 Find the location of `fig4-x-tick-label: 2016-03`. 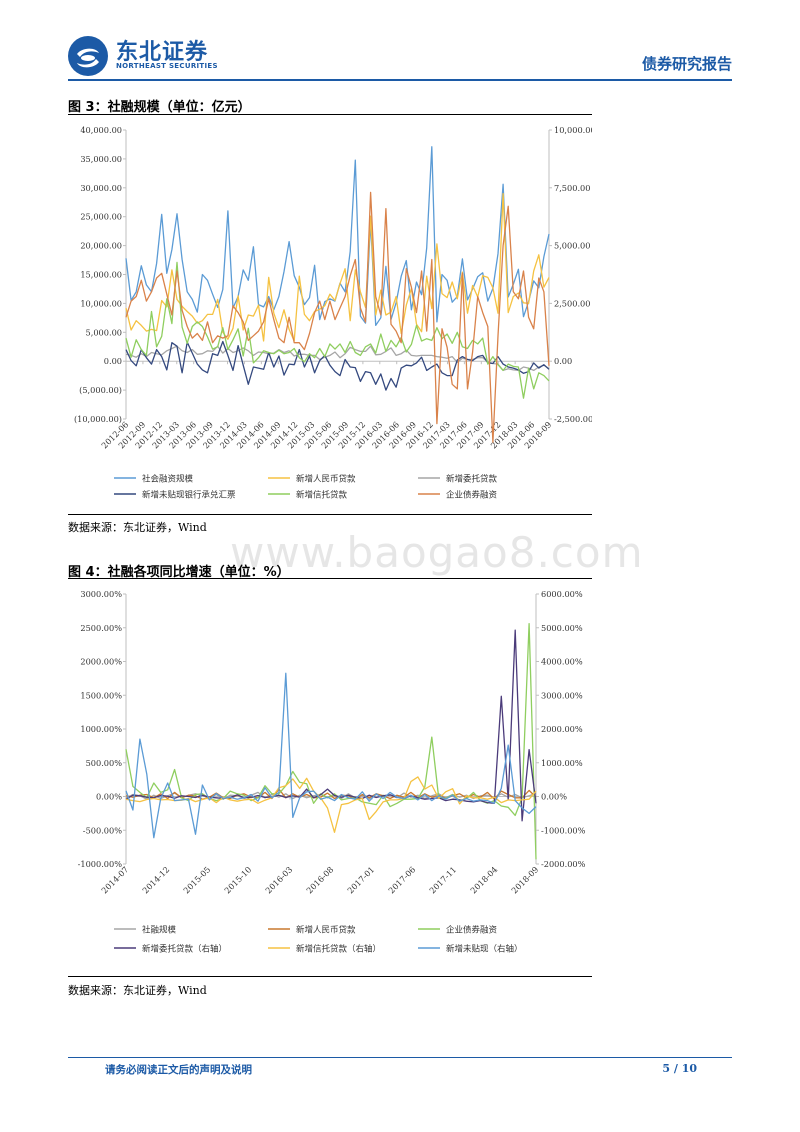

fig4-x-tick-label: 2016-03 is located at coordinates (278, 879).